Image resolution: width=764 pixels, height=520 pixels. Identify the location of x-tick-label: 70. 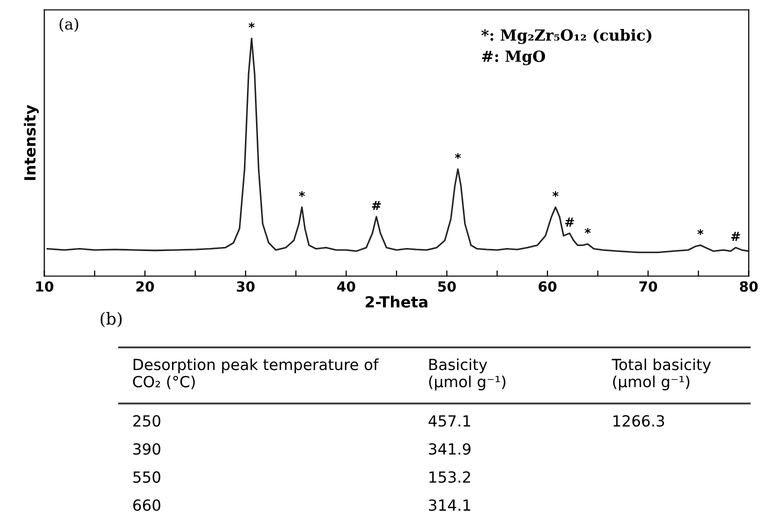
(648, 286).